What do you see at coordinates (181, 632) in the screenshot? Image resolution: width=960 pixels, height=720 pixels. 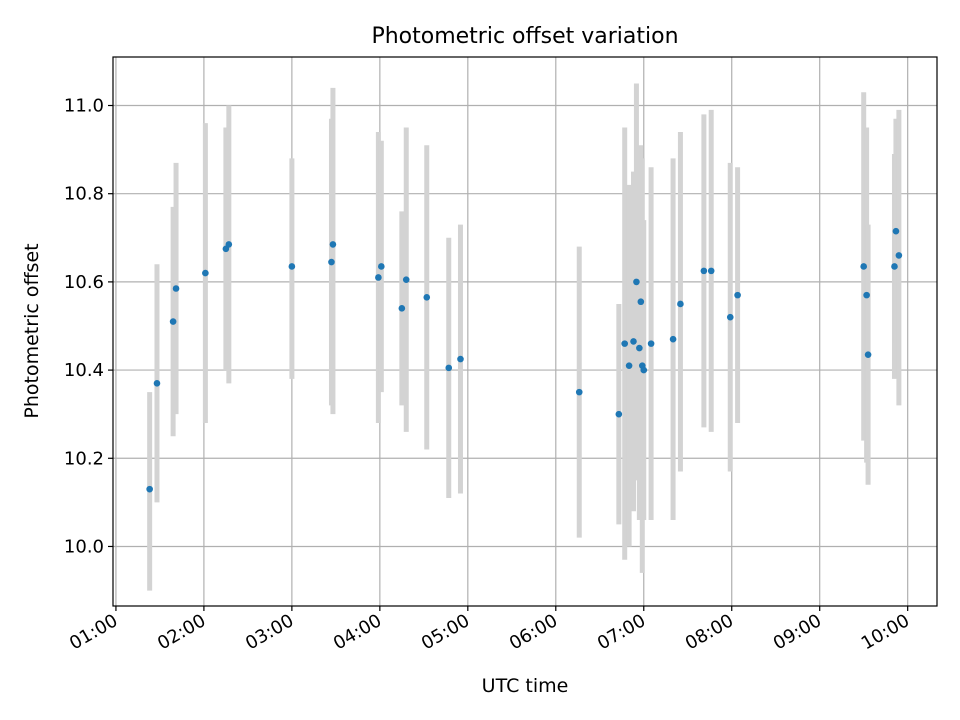 I see `x-tick-label: 02:00` at bounding box center [181, 632].